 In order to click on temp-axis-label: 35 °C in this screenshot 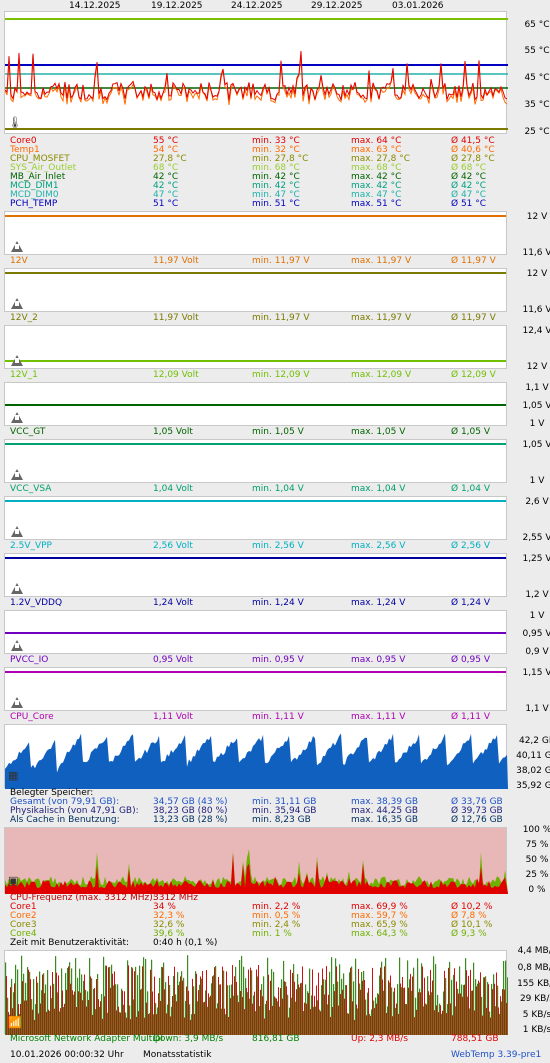, I will do `click(537, 105)`.